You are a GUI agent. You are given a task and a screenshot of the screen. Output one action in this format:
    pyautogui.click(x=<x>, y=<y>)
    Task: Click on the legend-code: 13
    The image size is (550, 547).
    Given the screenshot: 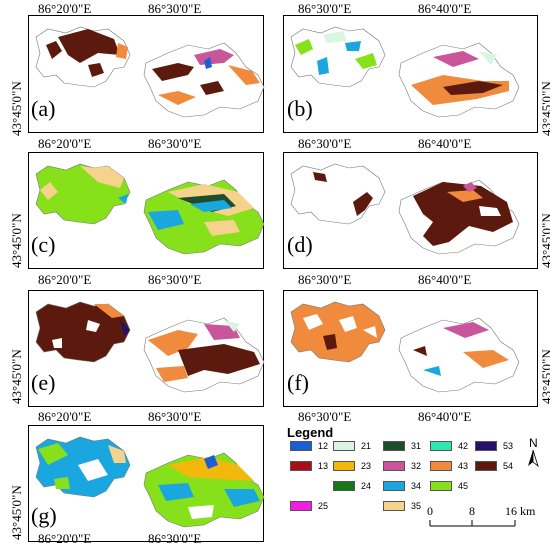 What is the action you would take?
    pyautogui.click(x=323, y=466)
    